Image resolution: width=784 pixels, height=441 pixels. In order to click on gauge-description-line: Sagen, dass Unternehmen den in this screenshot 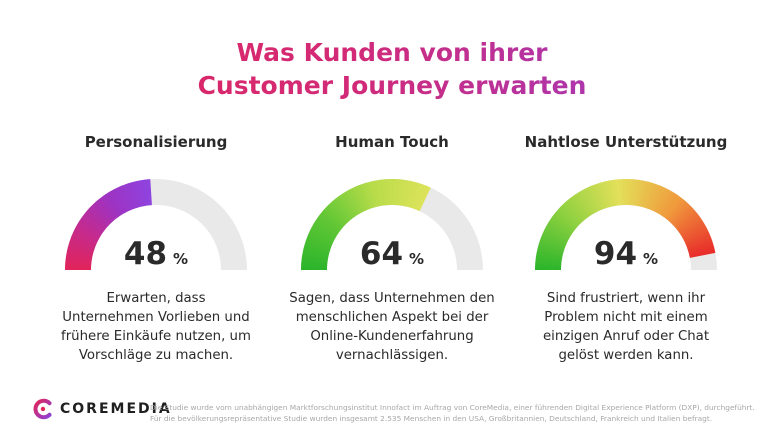, I will do `click(392, 298)`.